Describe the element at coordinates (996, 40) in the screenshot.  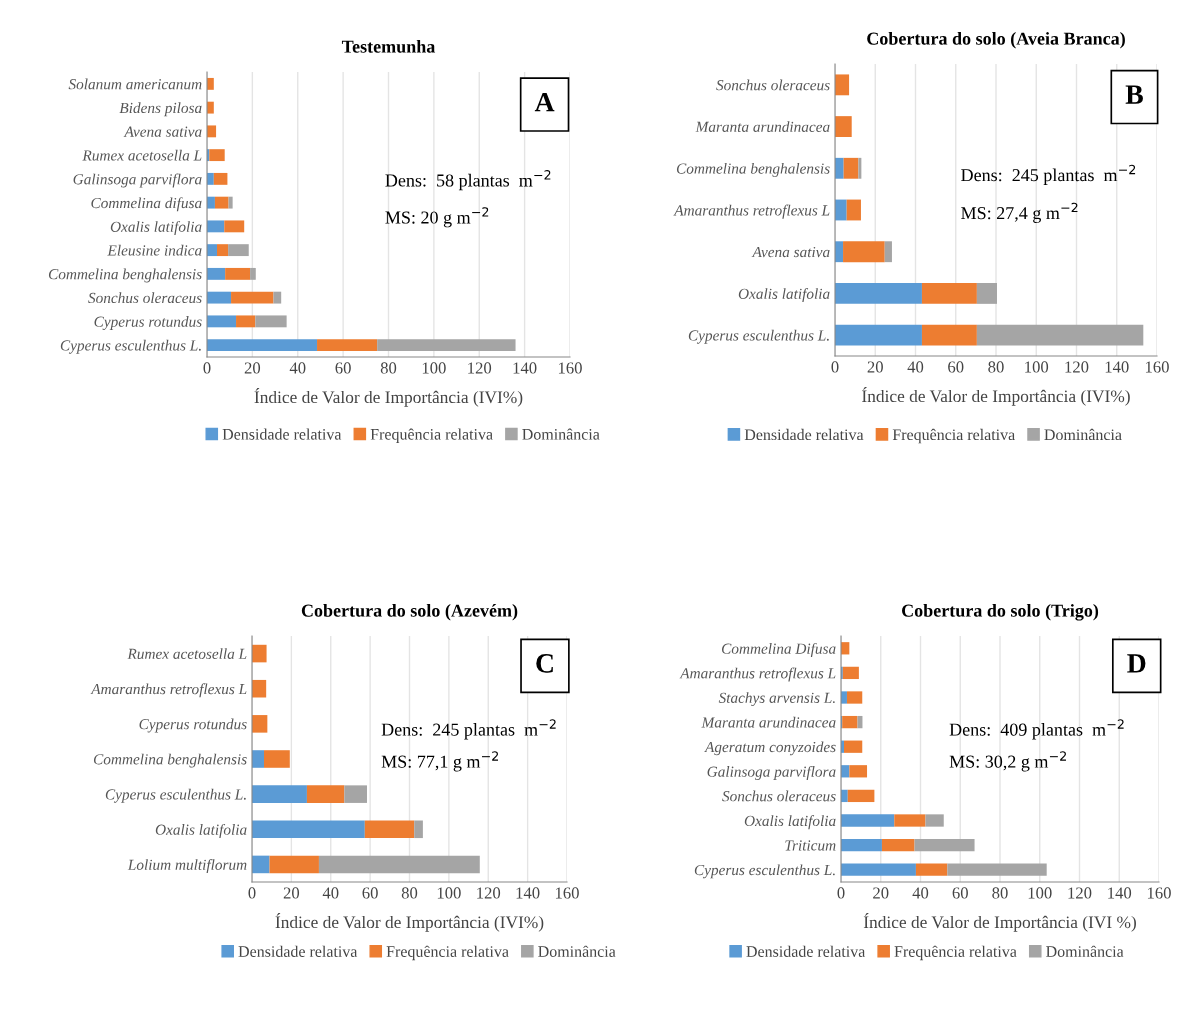
I see `chart-title: Cobertura do solo (Aveia Branca)` at that location.